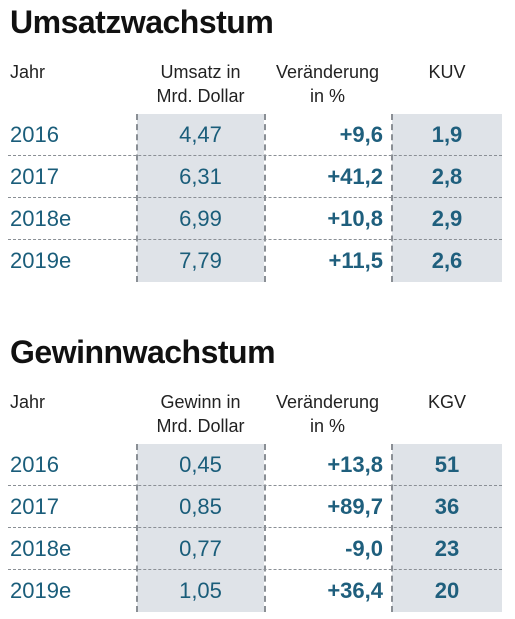 The image size is (515, 619). I want to click on cell-change: +36,4, so click(355, 590).